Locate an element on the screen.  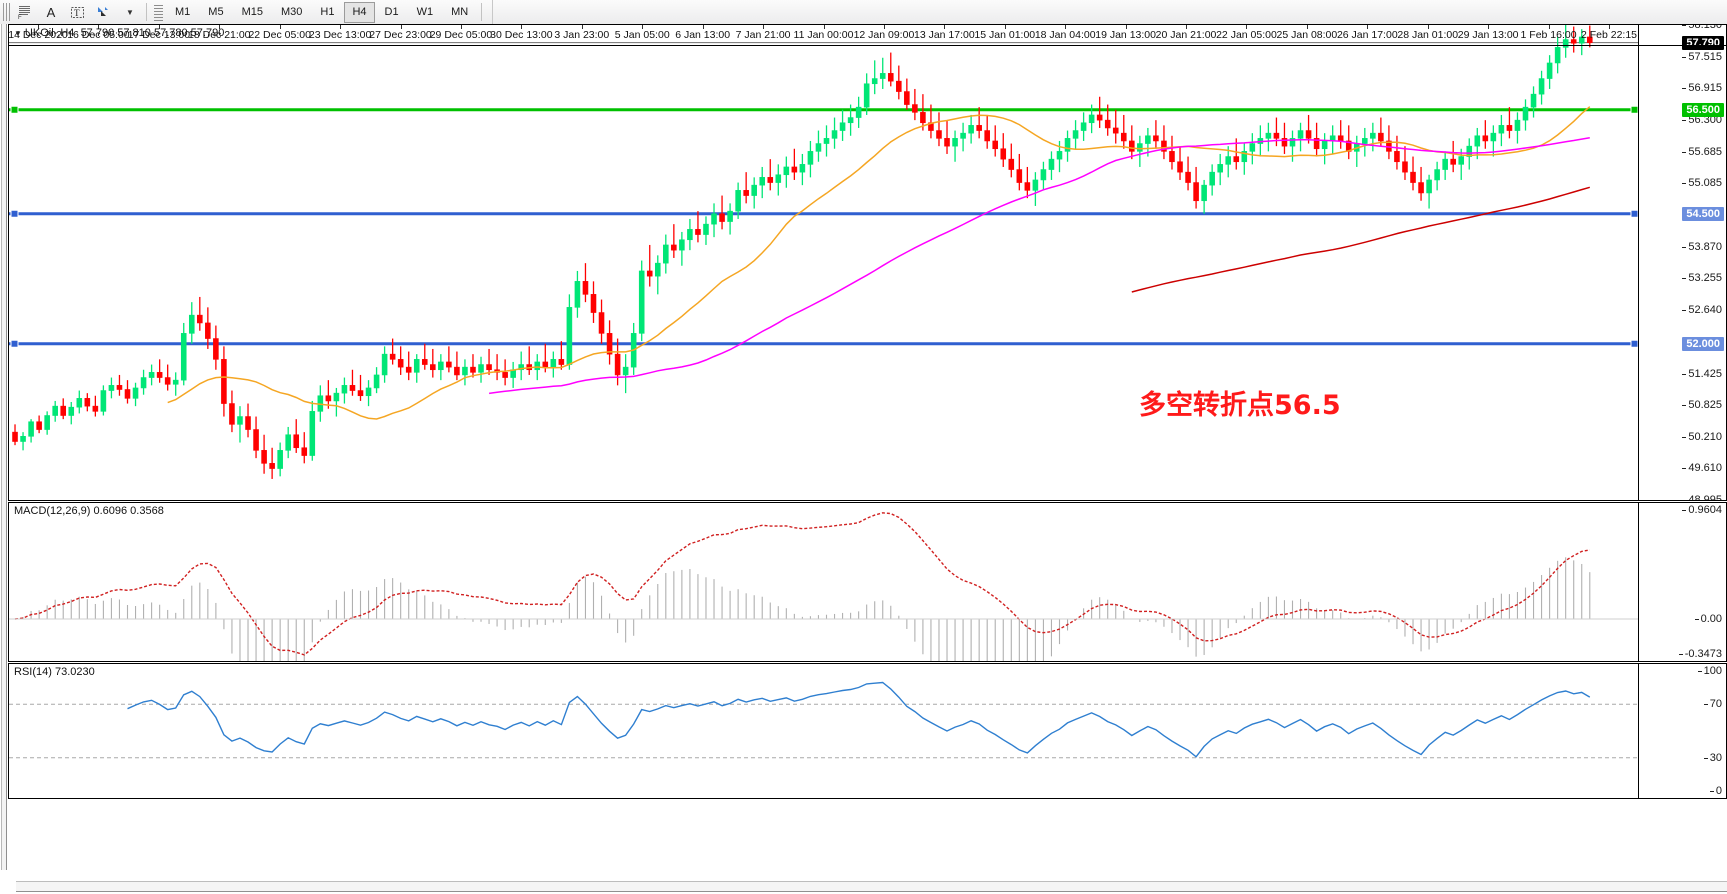
chart-vertical-scrollbar is located at coordinates (4, 447).